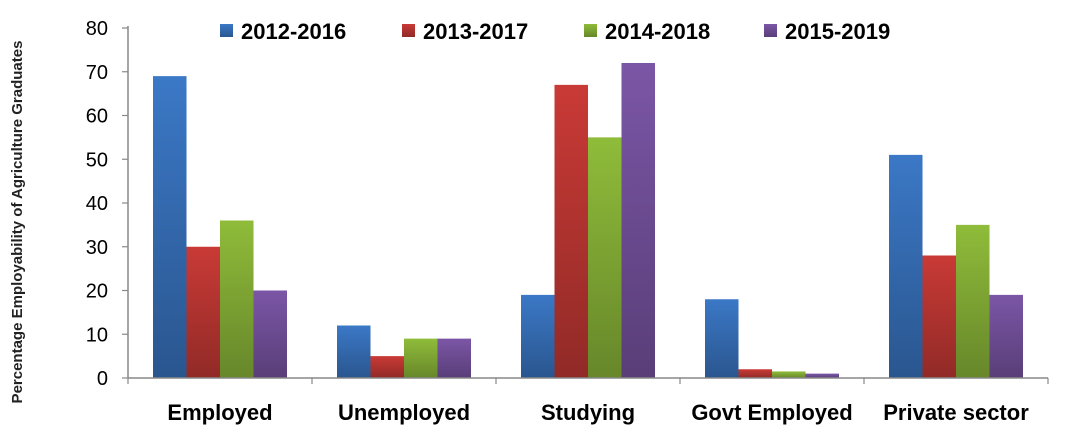 Image resolution: width=1067 pixels, height=436 pixels. I want to click on bar-2014-2018-private-sector, so click(973, 301).